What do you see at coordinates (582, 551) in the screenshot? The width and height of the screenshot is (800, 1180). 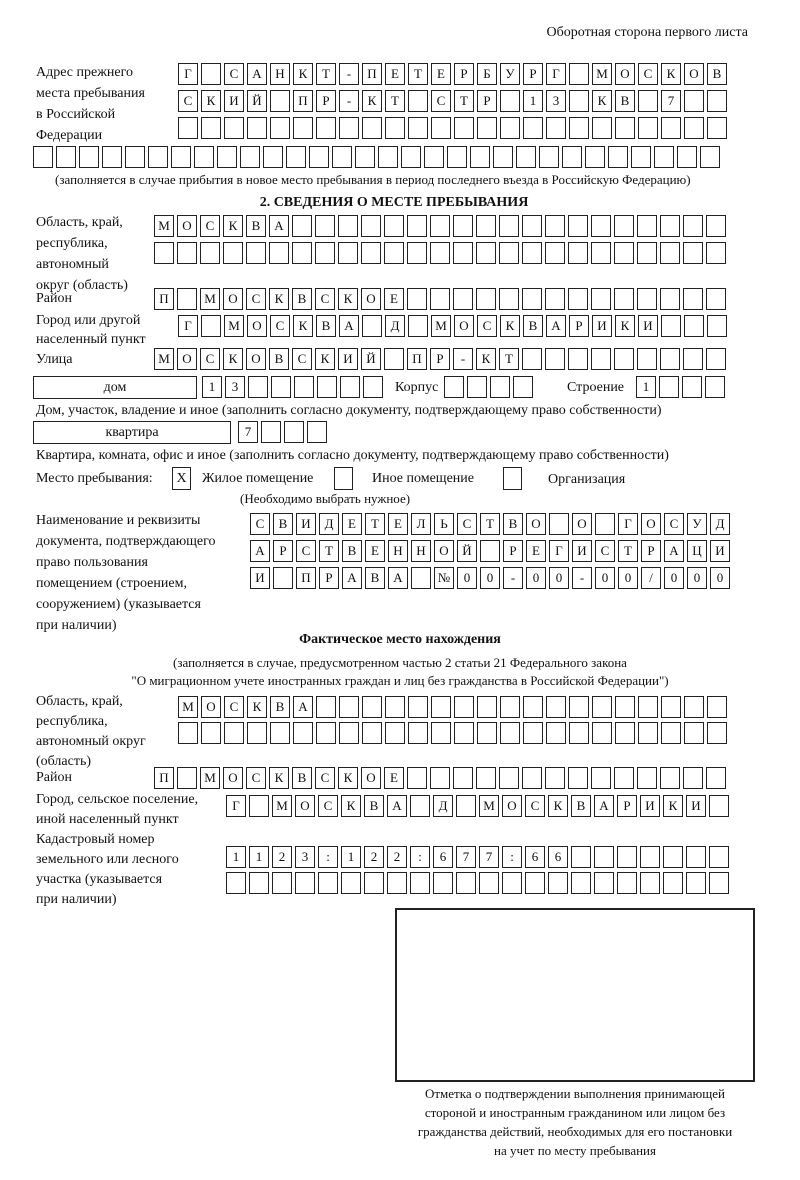 I see `char-cell: И` at bounding box center [582, 551].